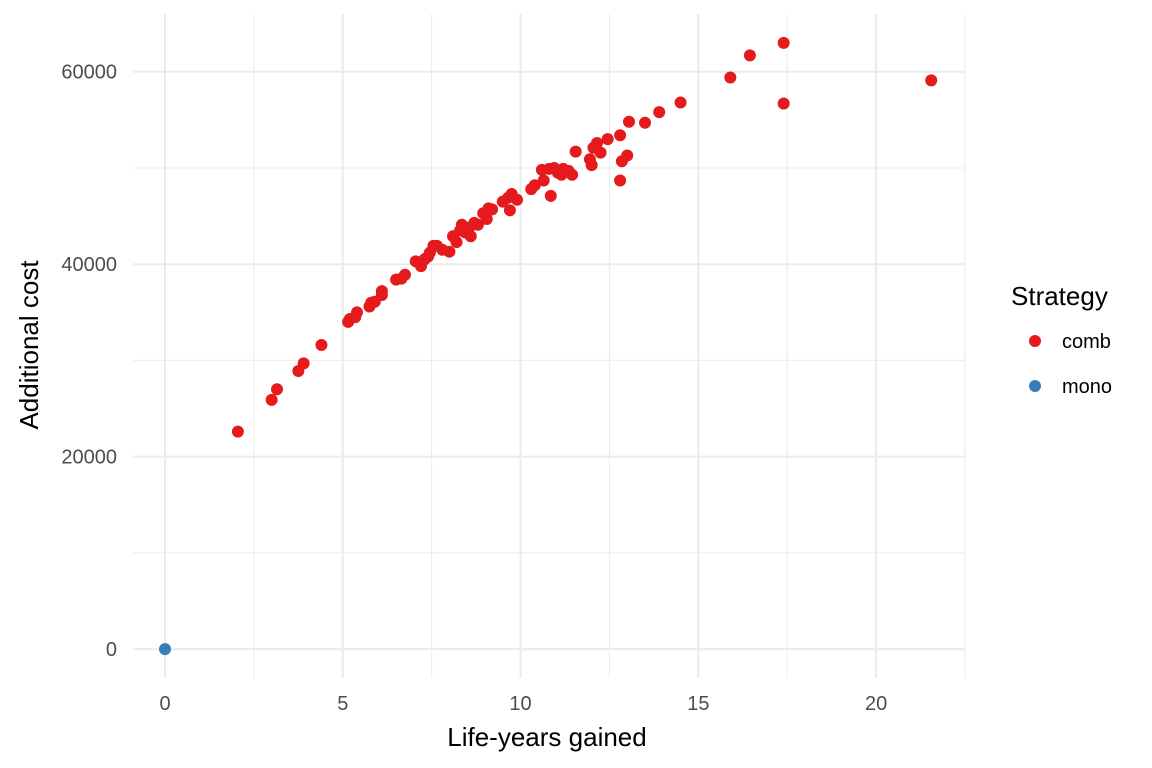 The image size is (1152, 768). I want to click on legend-key-mono, so click(1035, 386).